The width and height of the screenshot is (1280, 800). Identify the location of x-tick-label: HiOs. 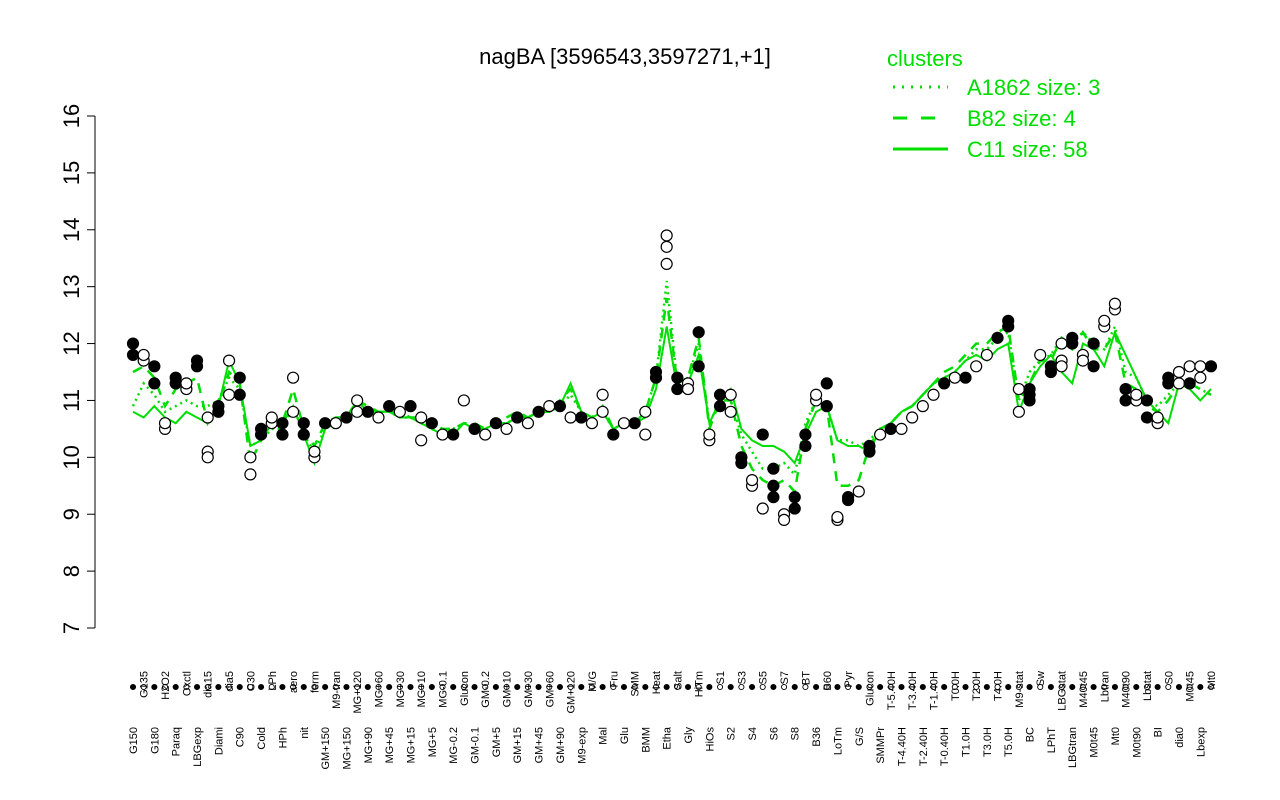
(710, 739).